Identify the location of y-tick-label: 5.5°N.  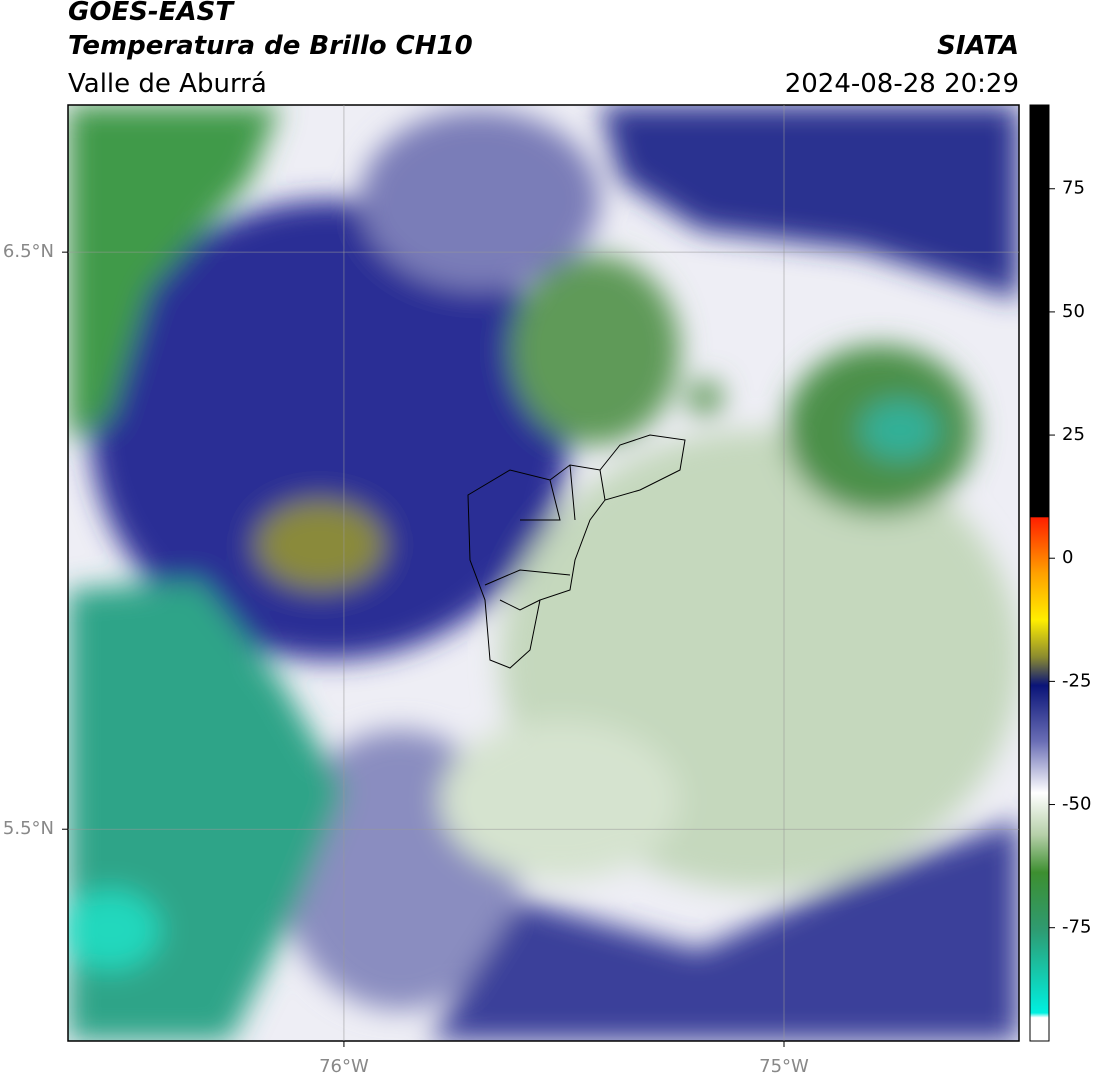
(28, 828).